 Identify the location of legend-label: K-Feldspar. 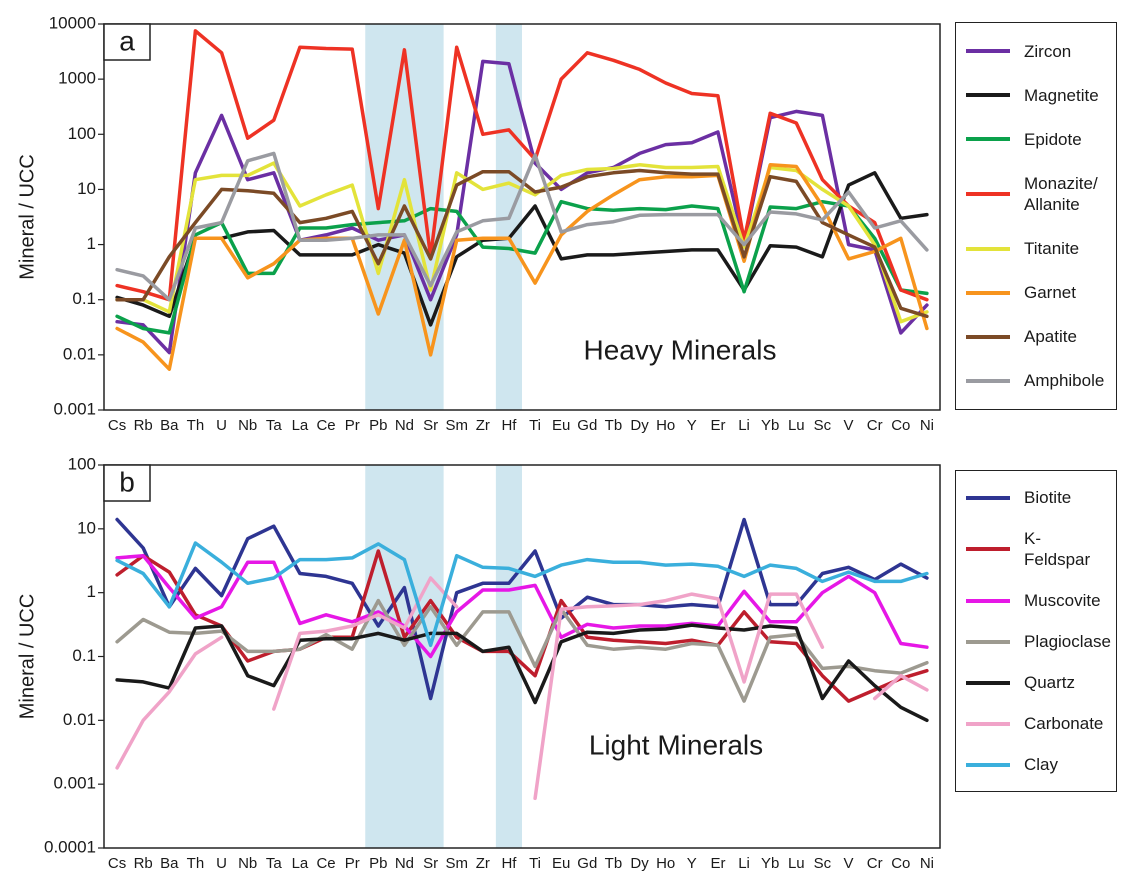
(1057, 549).